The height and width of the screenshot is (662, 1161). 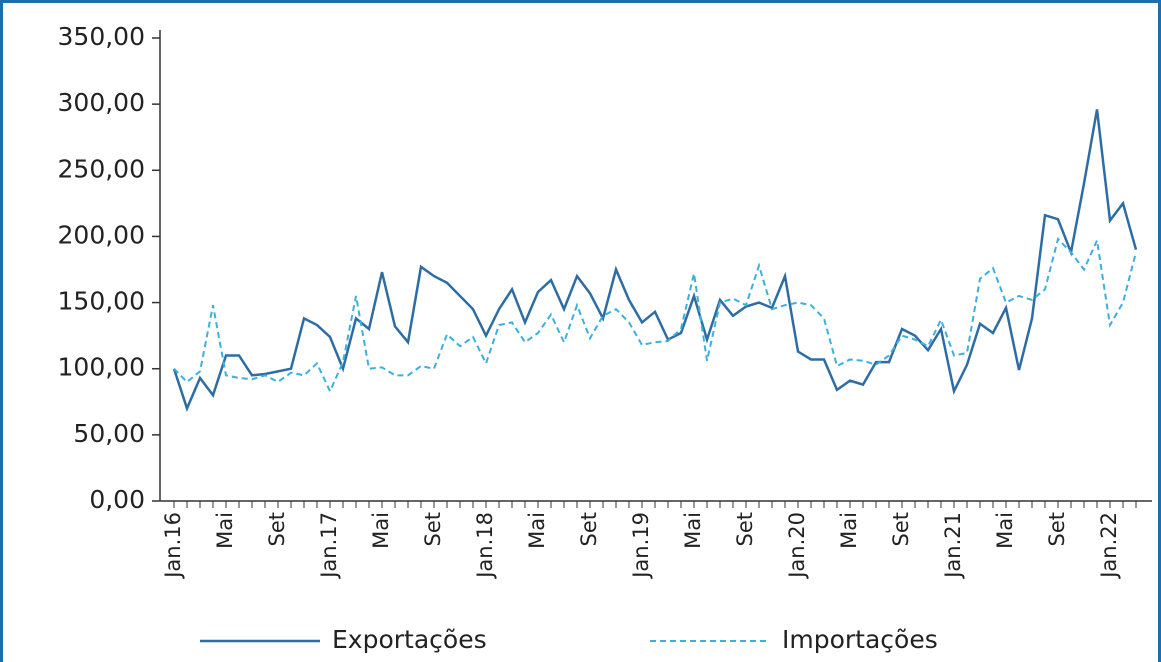 What do you see at coordinates (101, 367) in the screenshot?
I see `y-tick-label: 100,00` at bounding box center [101, 367].